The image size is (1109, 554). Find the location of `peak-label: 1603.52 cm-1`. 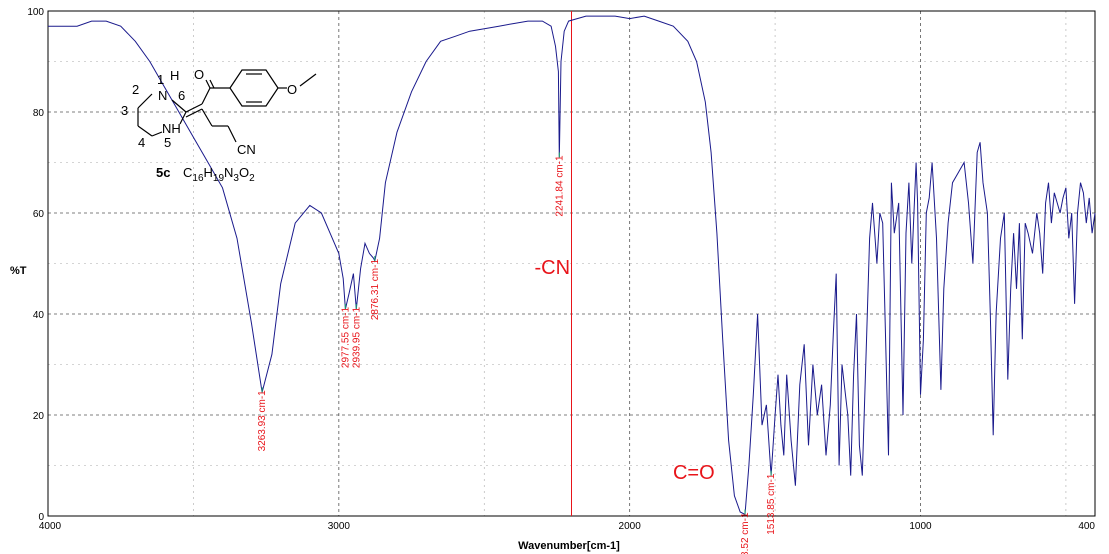

peak-label: 1603.52 cm-1 is located at coordinates (745, 533).